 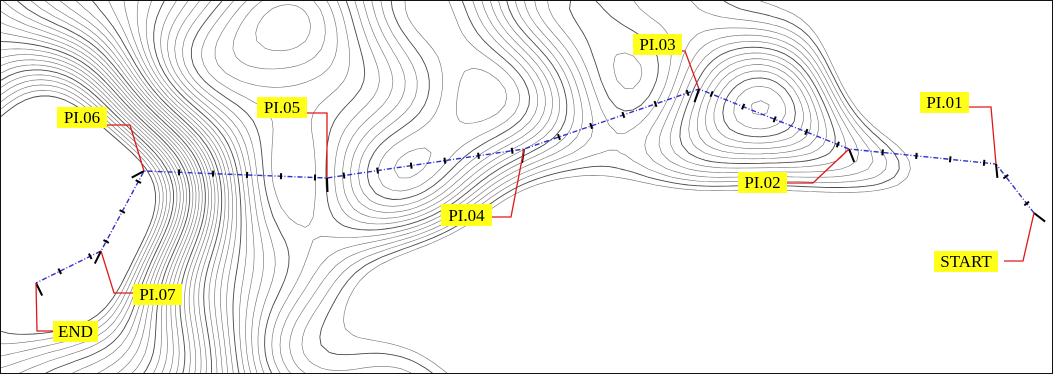 I want to click on pi07-leader, so click(x=116, y=272).